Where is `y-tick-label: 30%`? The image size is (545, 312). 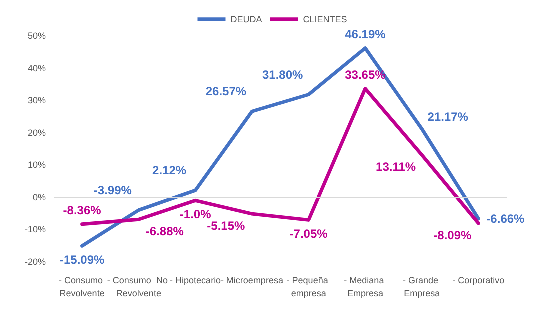
y-tick-label: 30% is located at coordinates (37, 101).